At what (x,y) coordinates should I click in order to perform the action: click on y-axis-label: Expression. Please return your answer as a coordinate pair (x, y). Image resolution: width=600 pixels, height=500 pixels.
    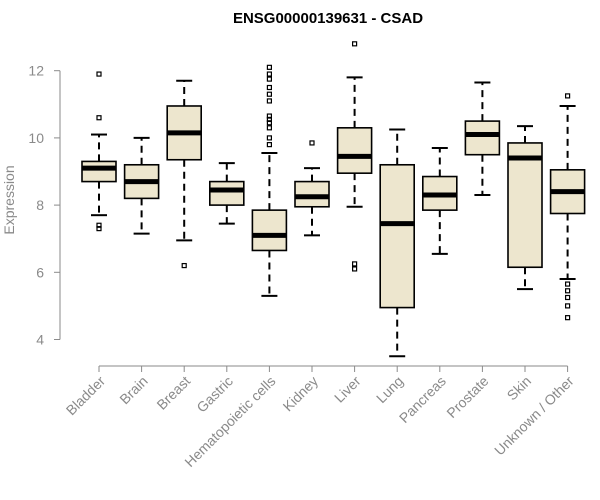
    Looking at the image, I should click on (9, 199).